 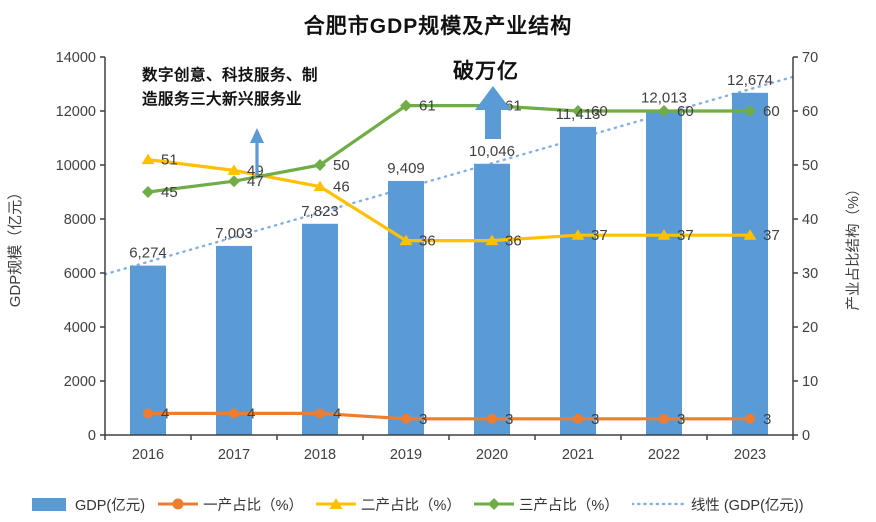 I want to click on left-tick-label: 14000, so click(x=76, y=58).